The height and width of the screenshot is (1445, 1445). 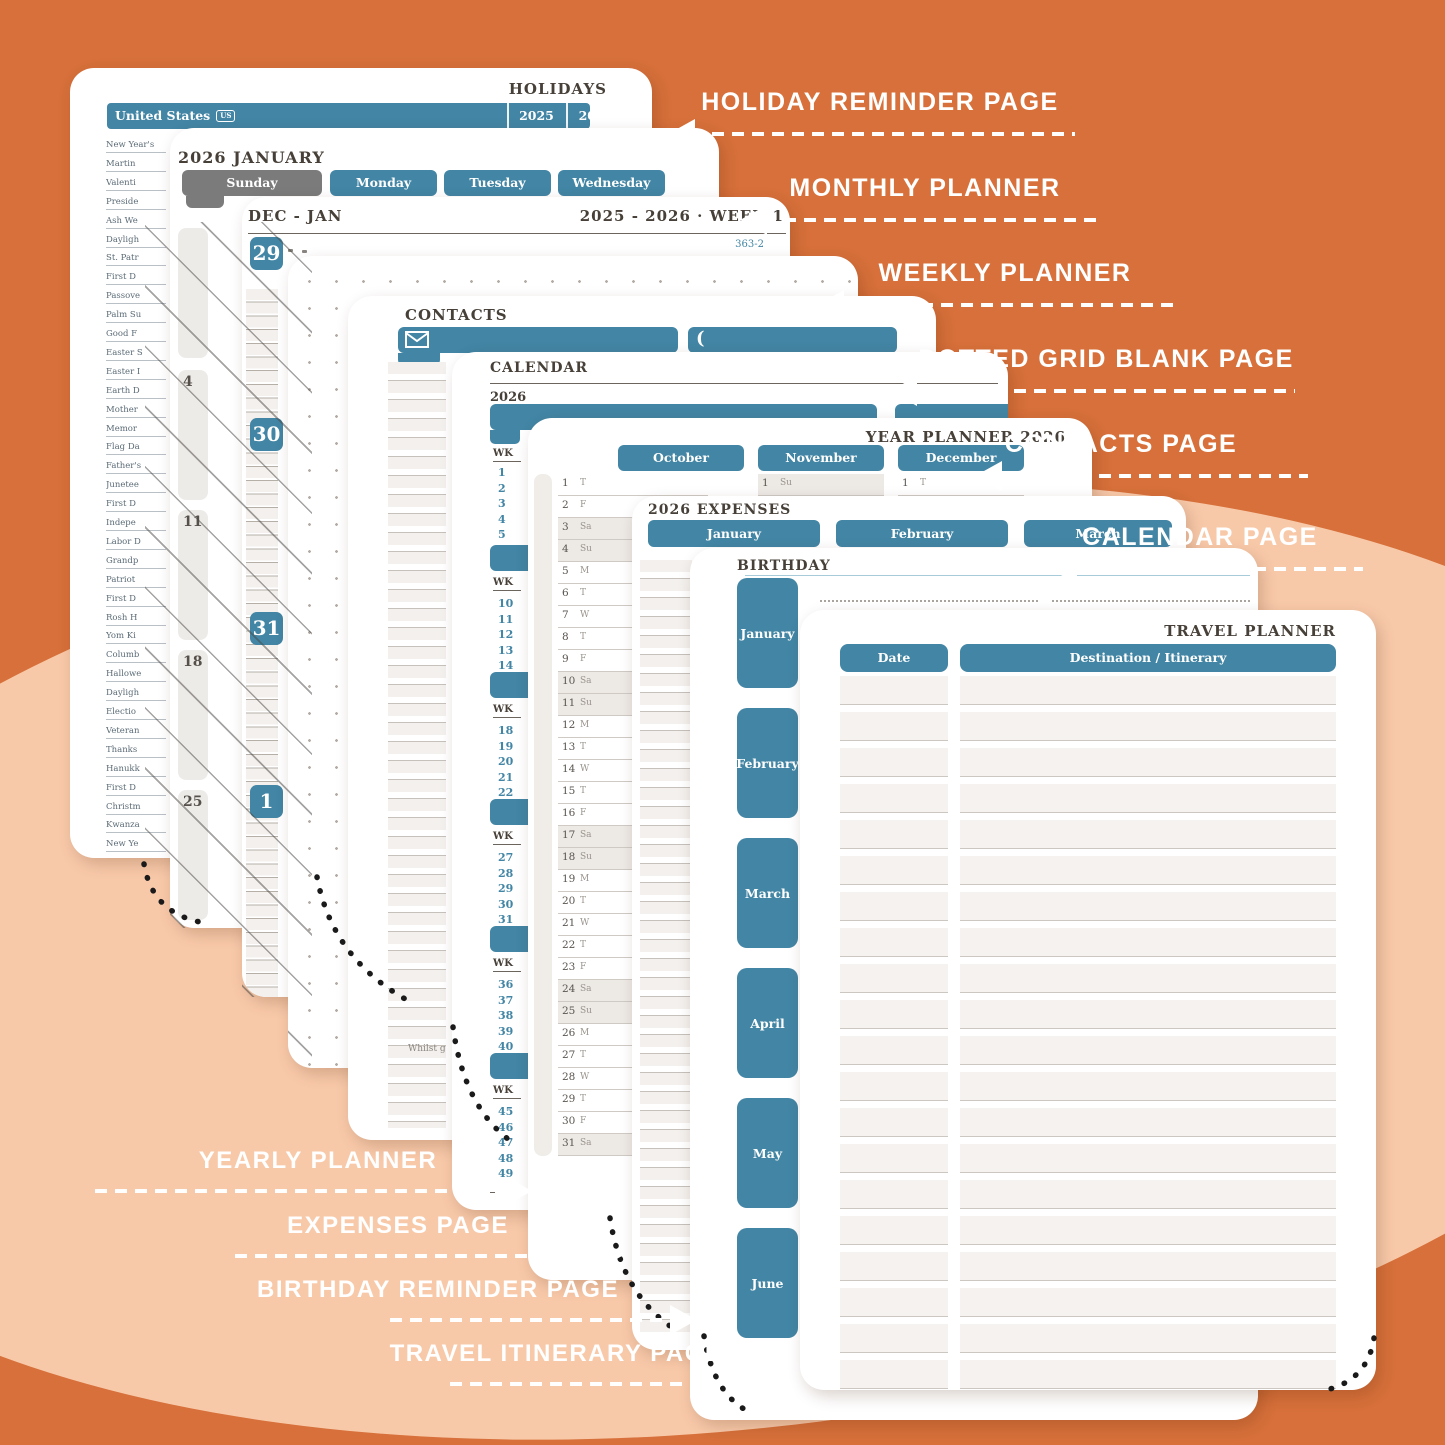 What do you see at coordinates (502, 519) in the screenshot?
I see `week-number: 4` at bounding box center [502, 519].